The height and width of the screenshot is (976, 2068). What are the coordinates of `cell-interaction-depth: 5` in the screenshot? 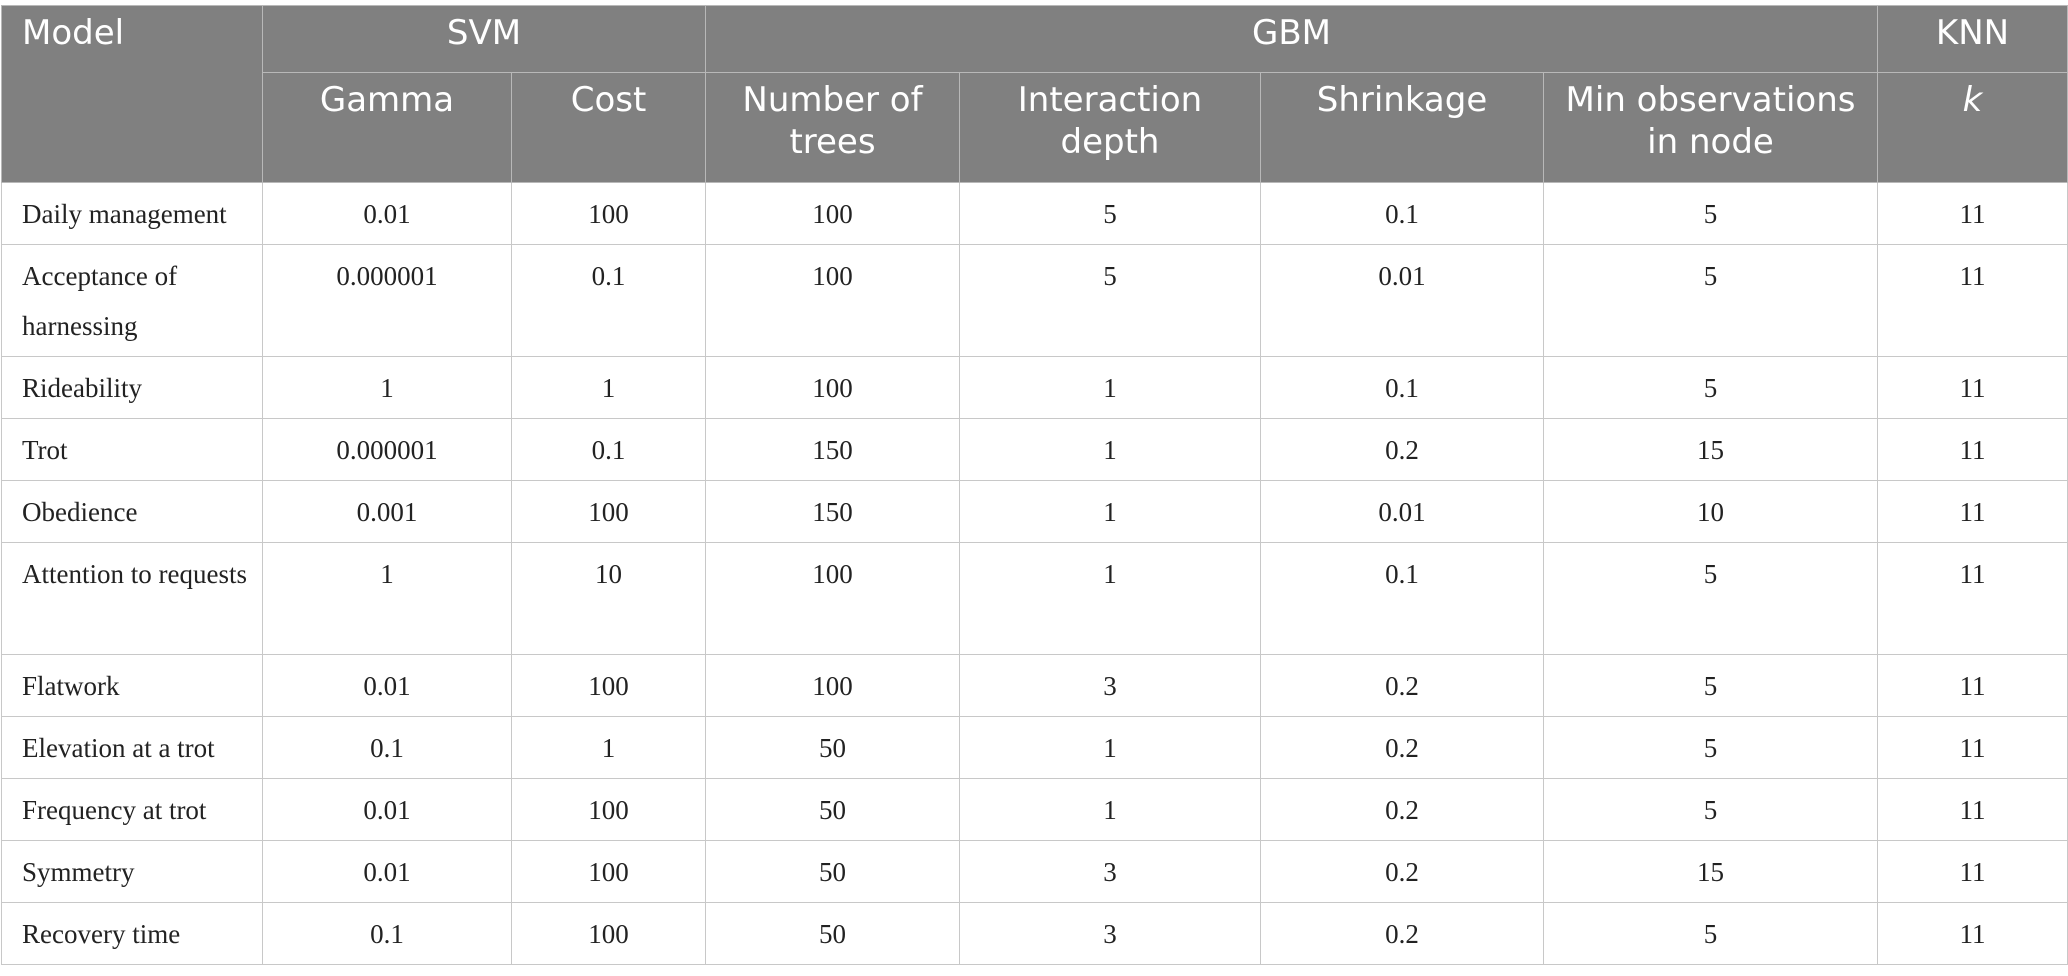 It's located at (1110, 213).